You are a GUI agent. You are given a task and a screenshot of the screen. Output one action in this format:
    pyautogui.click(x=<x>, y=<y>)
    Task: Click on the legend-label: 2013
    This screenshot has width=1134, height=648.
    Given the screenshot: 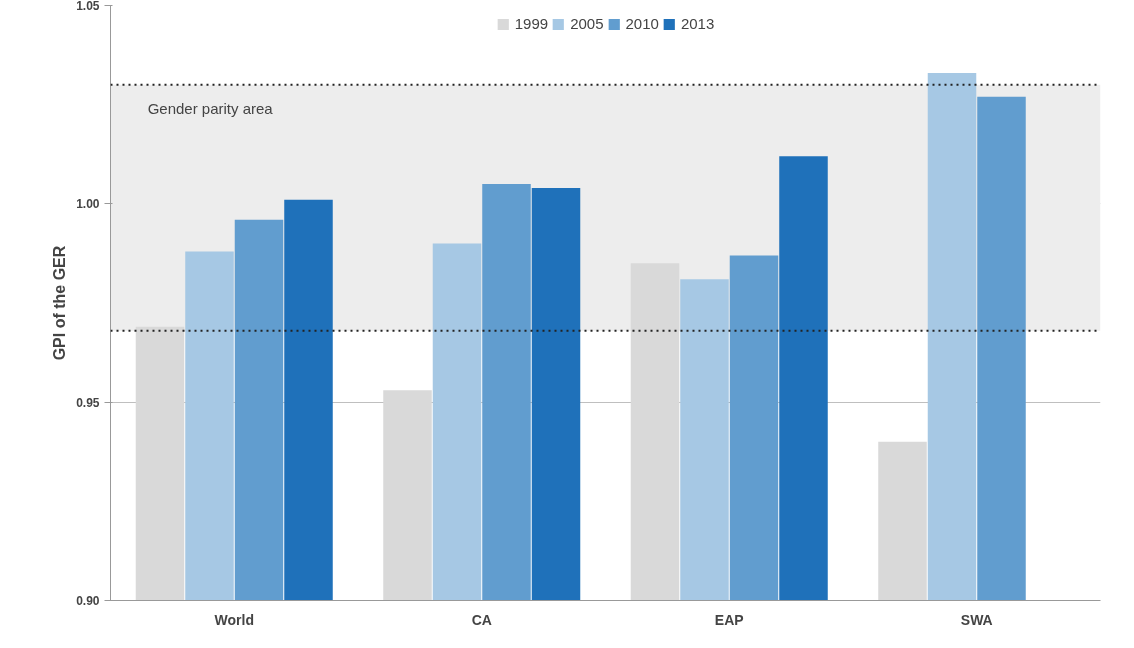 What is the action you would take?
    pyautogui.click(x=697, y=23)
    